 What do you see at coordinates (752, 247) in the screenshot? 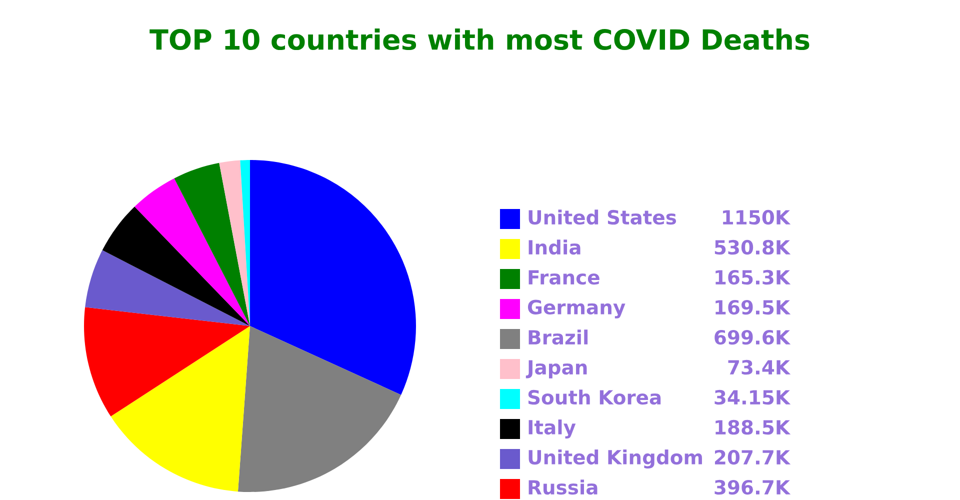
I see `data-label: 530.8K` at bounding box center [752, 247].